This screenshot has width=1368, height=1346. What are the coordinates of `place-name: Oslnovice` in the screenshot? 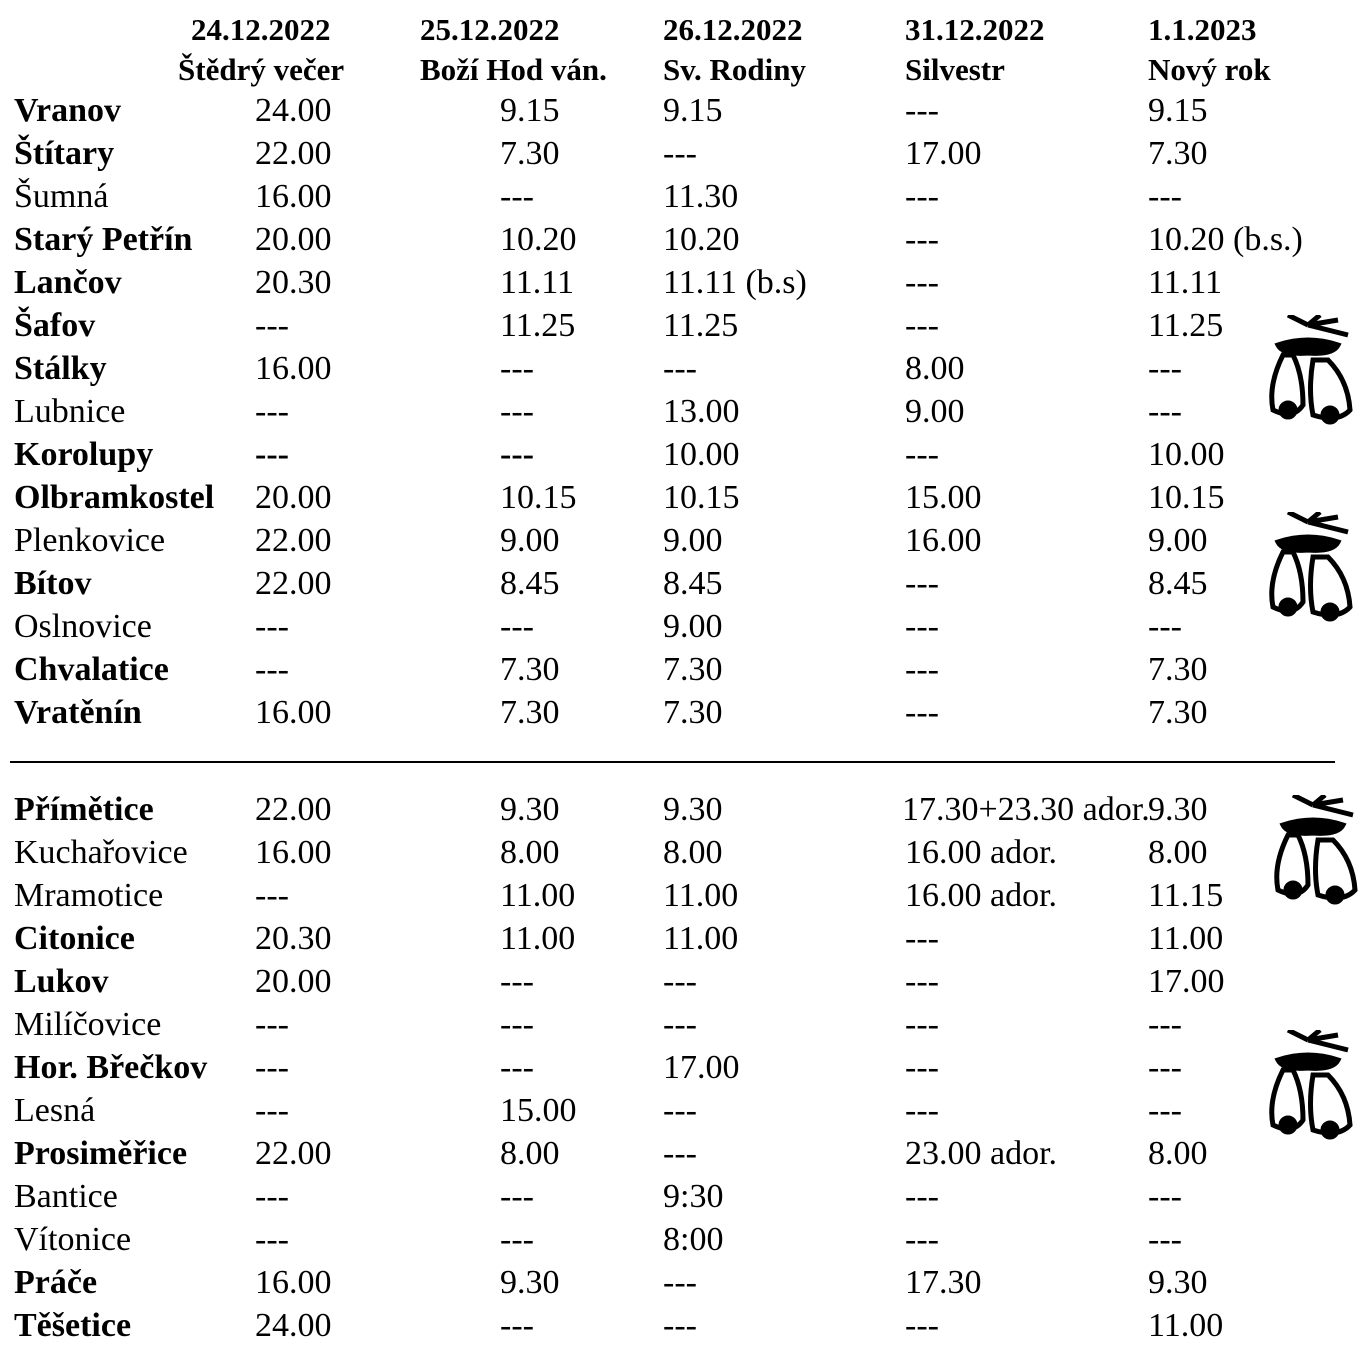 It's located at (83, 626).